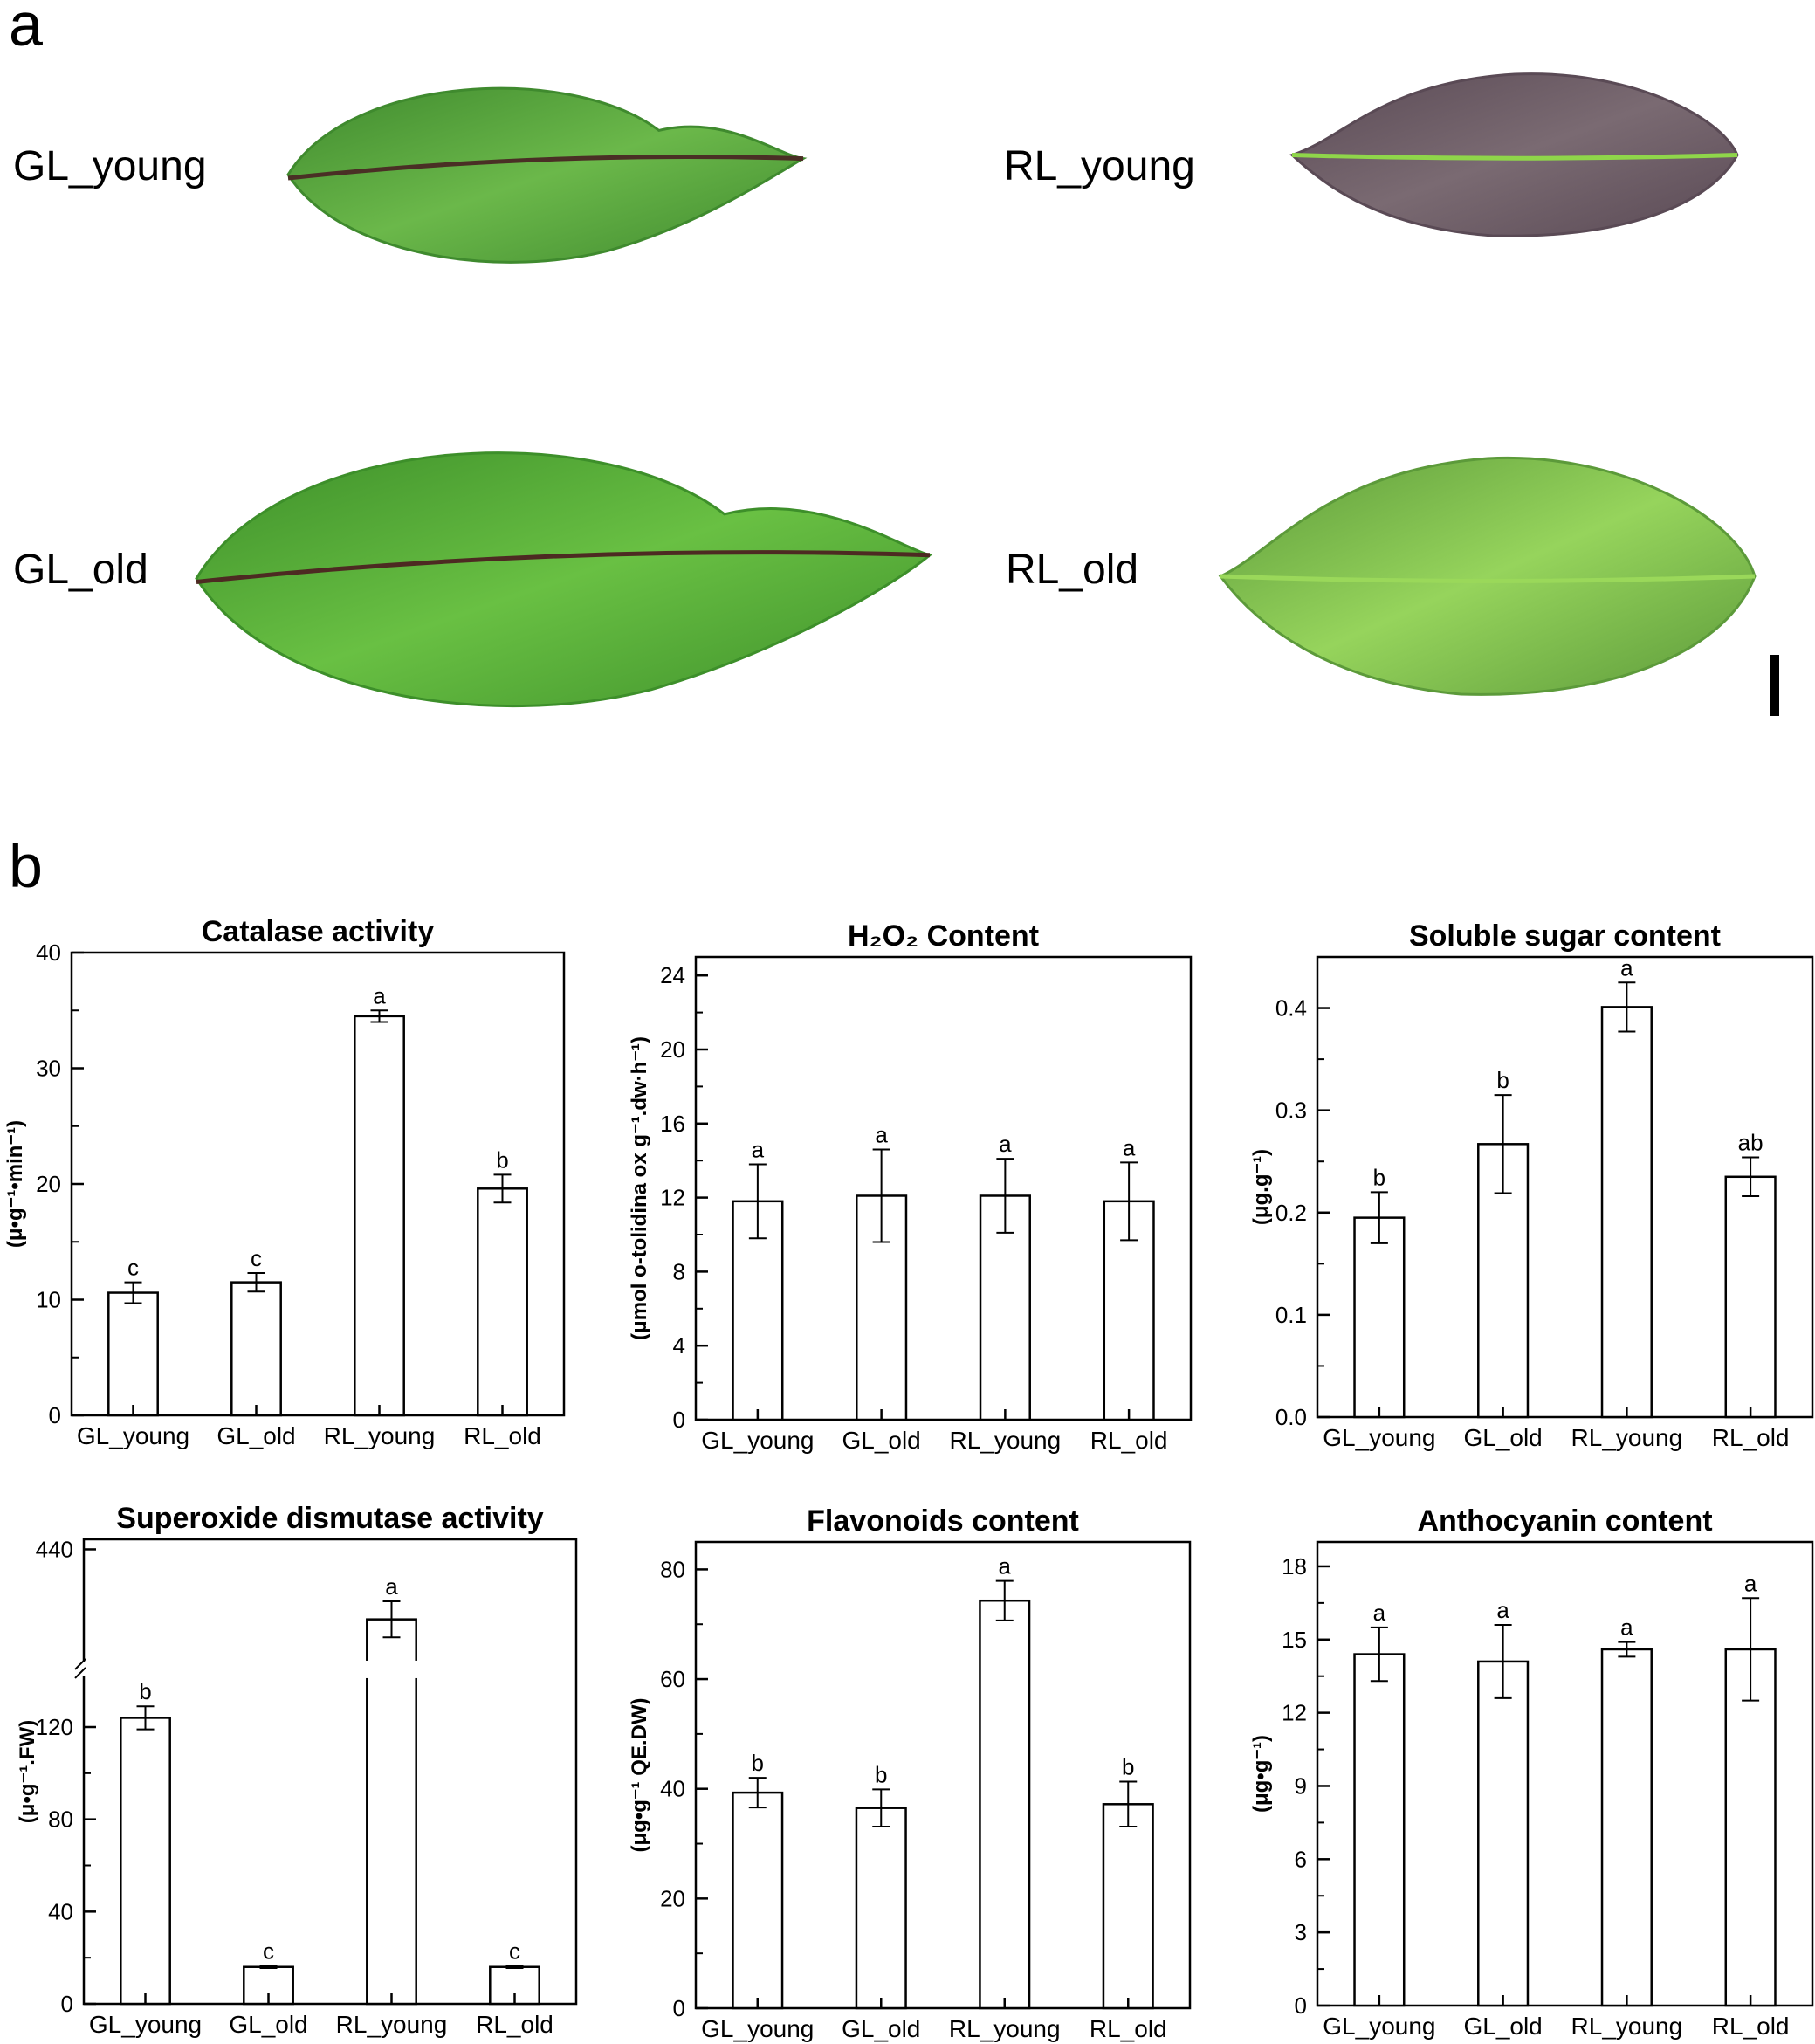 Image resolution: width=1815 pixels, height=2044 pixels. What do you see at coordinates (672, 975) in the screenshot?
I see `y-tick-label: 24` at bounding box center [672, 975].